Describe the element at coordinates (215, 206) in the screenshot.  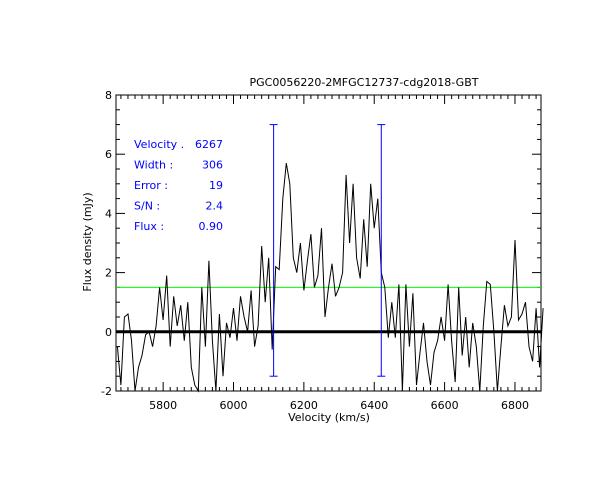
I see `annotation-value: 2.4` at that location.